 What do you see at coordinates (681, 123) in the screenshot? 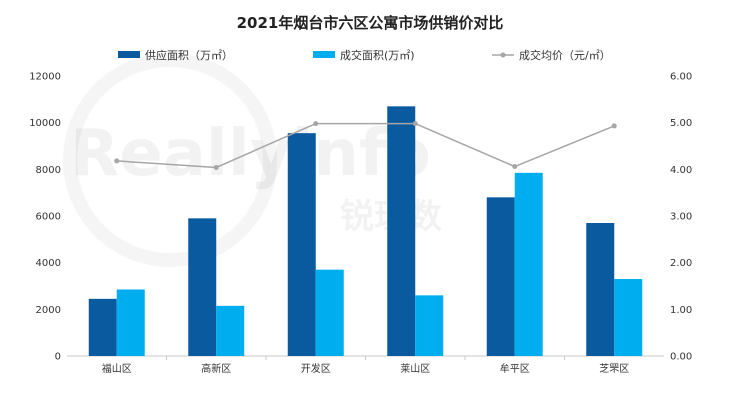
I see `right-axis-tick-label: 5.00` at bounding box center [681, 123].